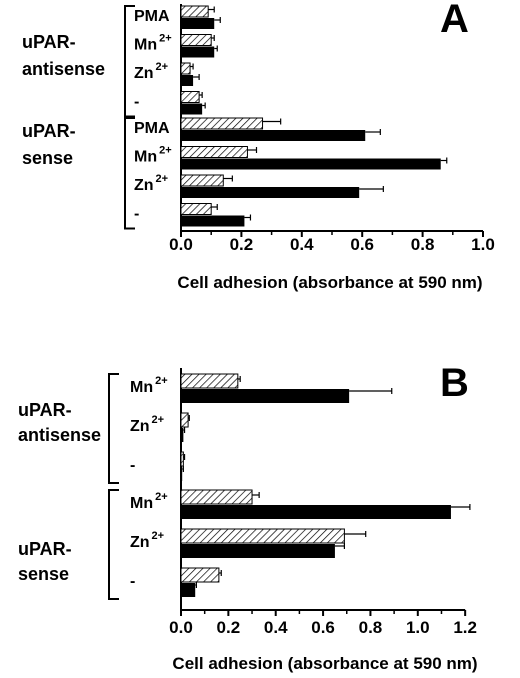 This screenshot has height=678, width=520. I want to click on x-tick-label: 1.2, so click(465, 627).